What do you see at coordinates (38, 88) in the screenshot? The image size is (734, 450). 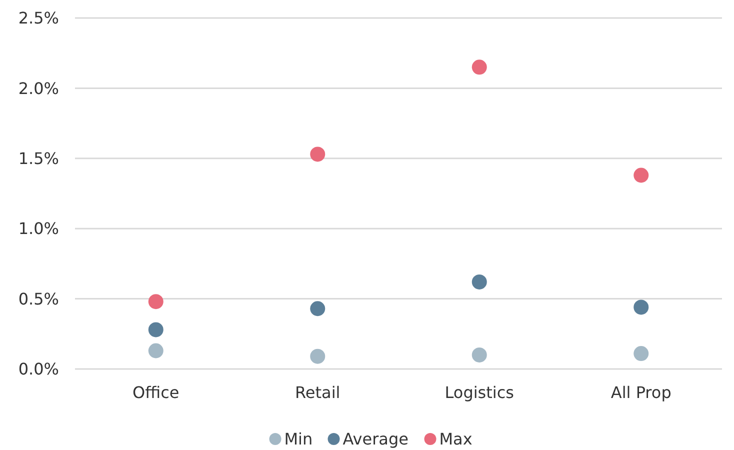 I see `y-tick-label: 2.0%` at bounding box center [38, 88].